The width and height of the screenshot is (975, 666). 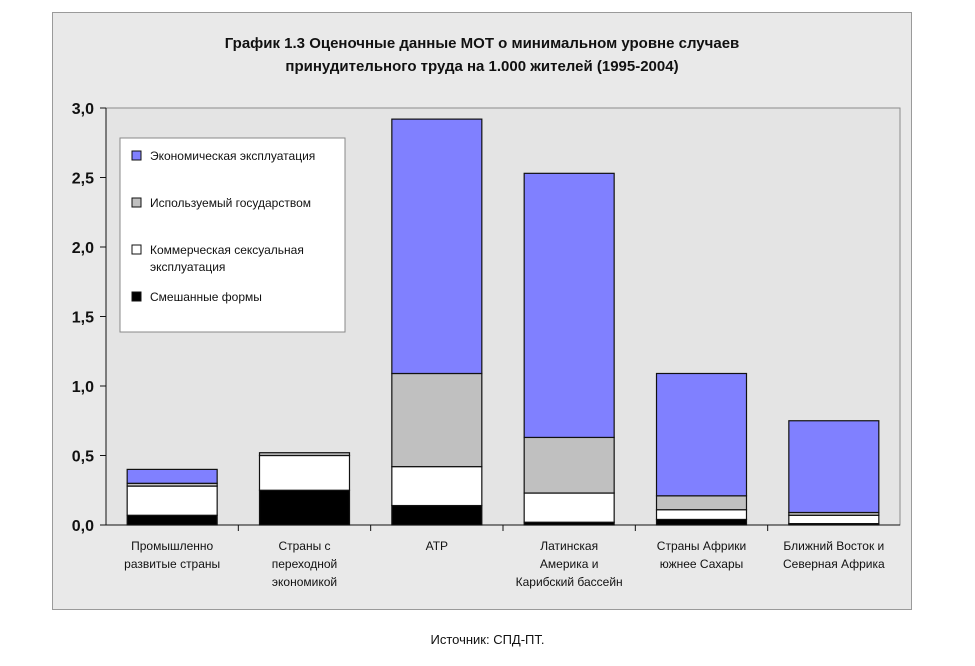 What do you see at coordinates (83, 457) in the screenshot?
I see `y-tick-label: 0,5` at bounding box center [83, 457].